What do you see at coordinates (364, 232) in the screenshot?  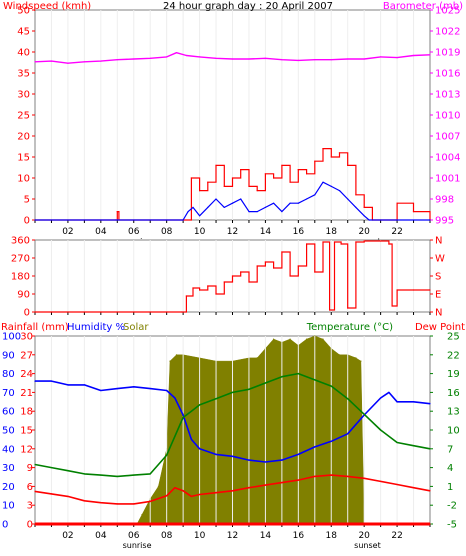 I see `wind-x-label-20: 20` at bounding box center [364, 232].